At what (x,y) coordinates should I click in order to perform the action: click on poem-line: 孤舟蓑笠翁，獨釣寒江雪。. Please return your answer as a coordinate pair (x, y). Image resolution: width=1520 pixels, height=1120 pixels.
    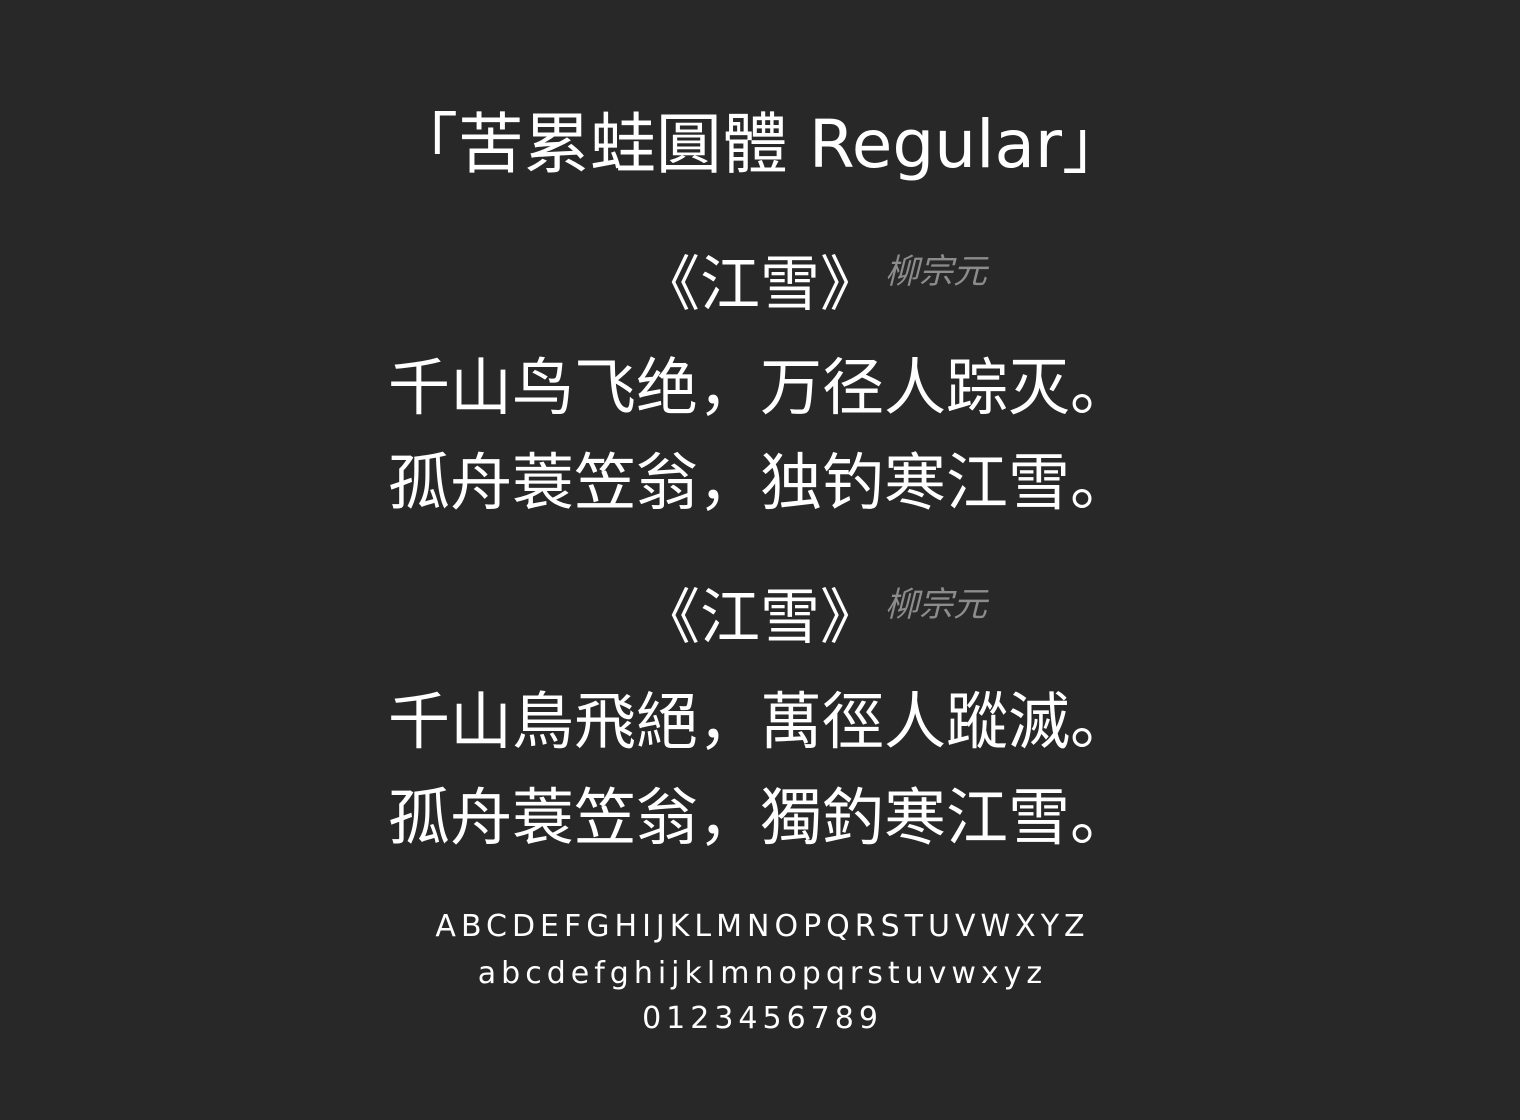
    Looking at the image, I should click on (759, 817).